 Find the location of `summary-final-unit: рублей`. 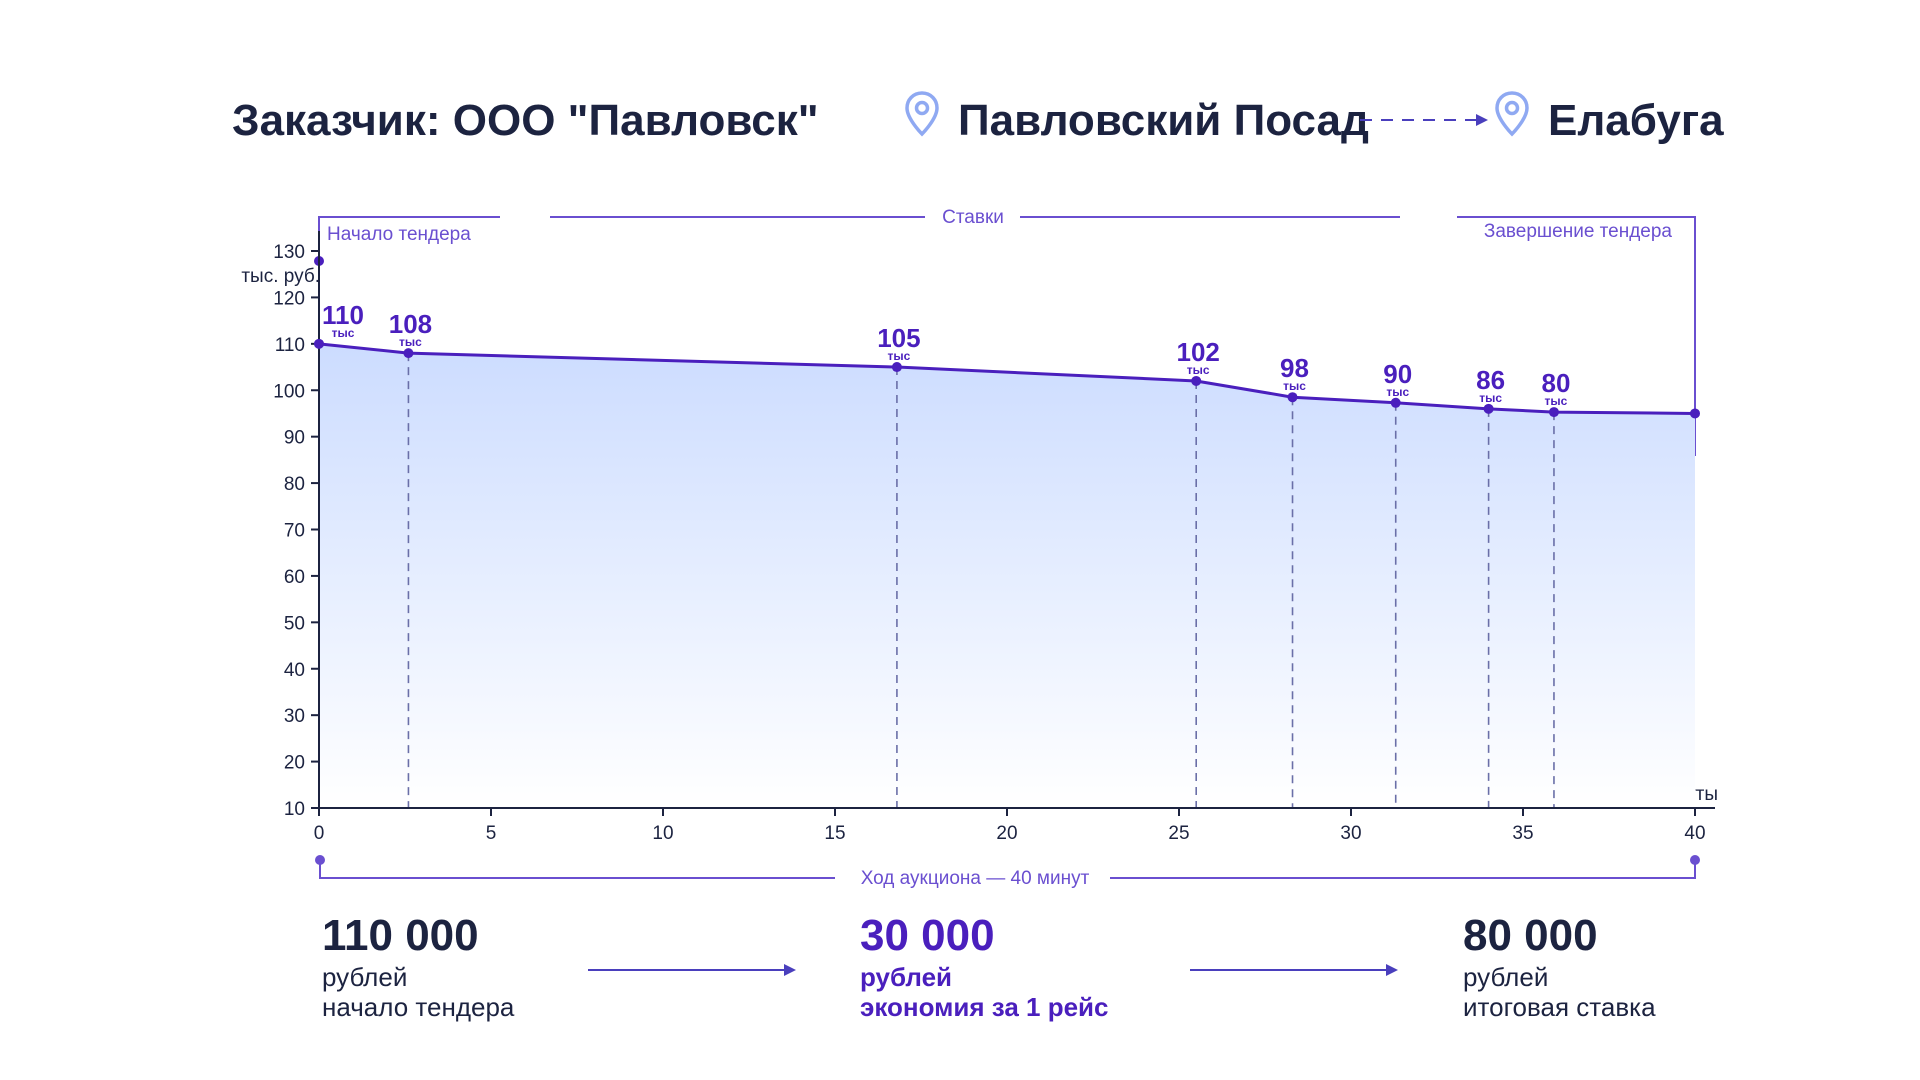

summary-final-unit: рублей is located at coordinates (1506, 977).